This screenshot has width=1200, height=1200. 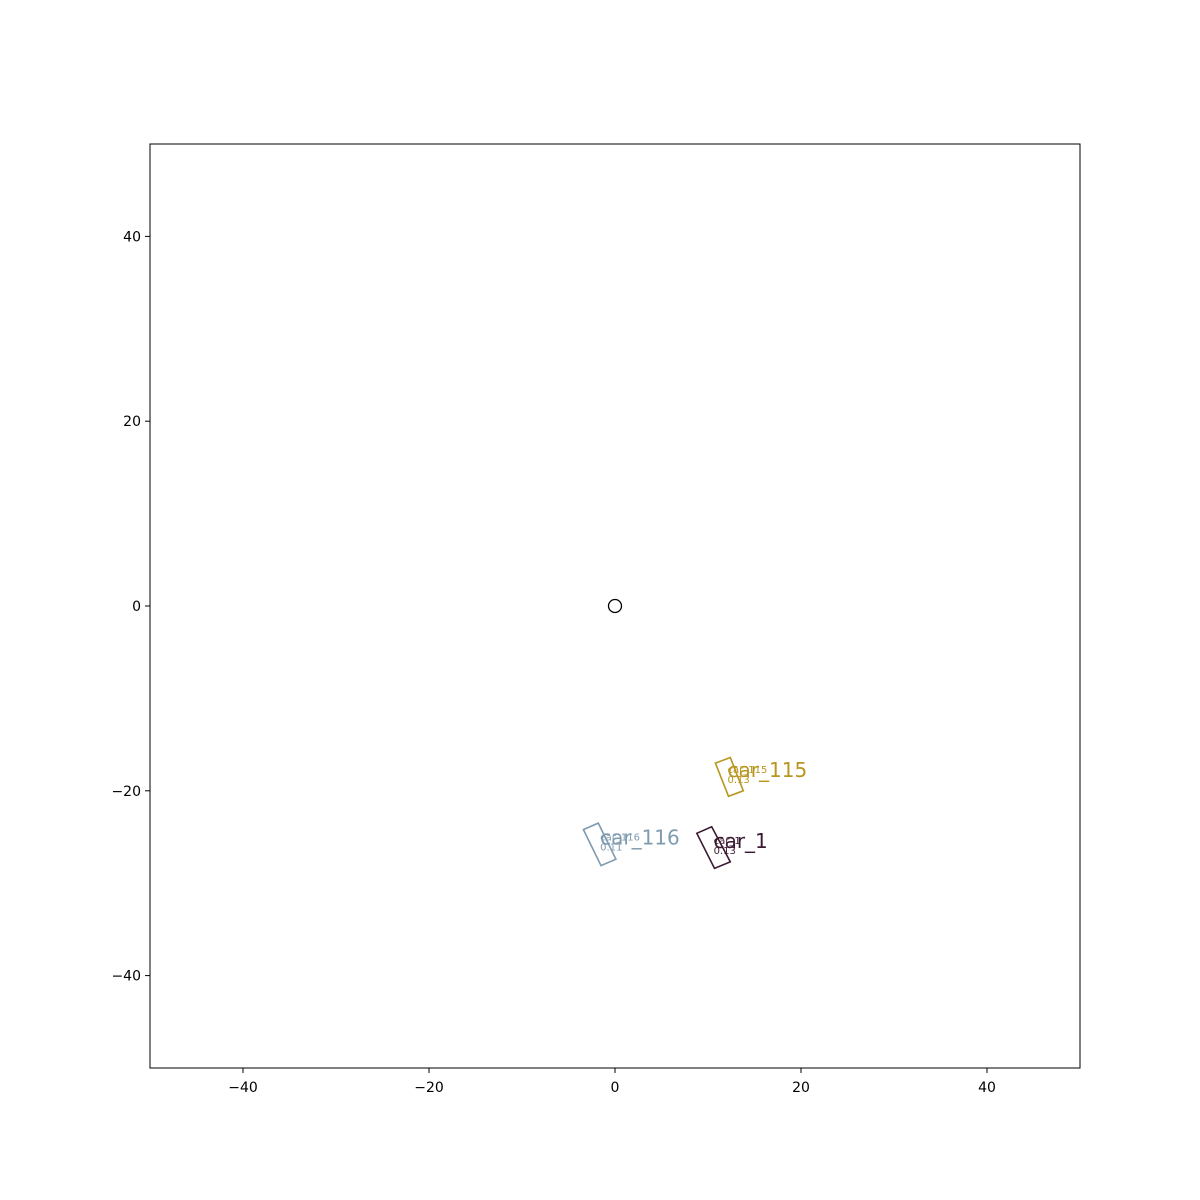 What do you see at coordinates (243, 1088) in the screenshot?
I see `x-tick-label: −40` at bounding box center [243, 1088].